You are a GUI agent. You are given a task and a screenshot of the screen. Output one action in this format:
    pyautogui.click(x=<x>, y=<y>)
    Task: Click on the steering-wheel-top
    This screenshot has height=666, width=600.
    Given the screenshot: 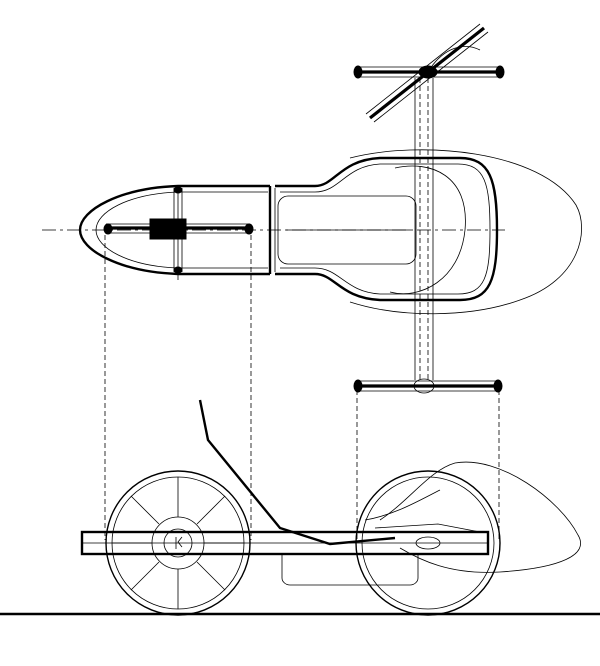 What is the action you would take?
    pyautogui.click(x=429, y=73)
    